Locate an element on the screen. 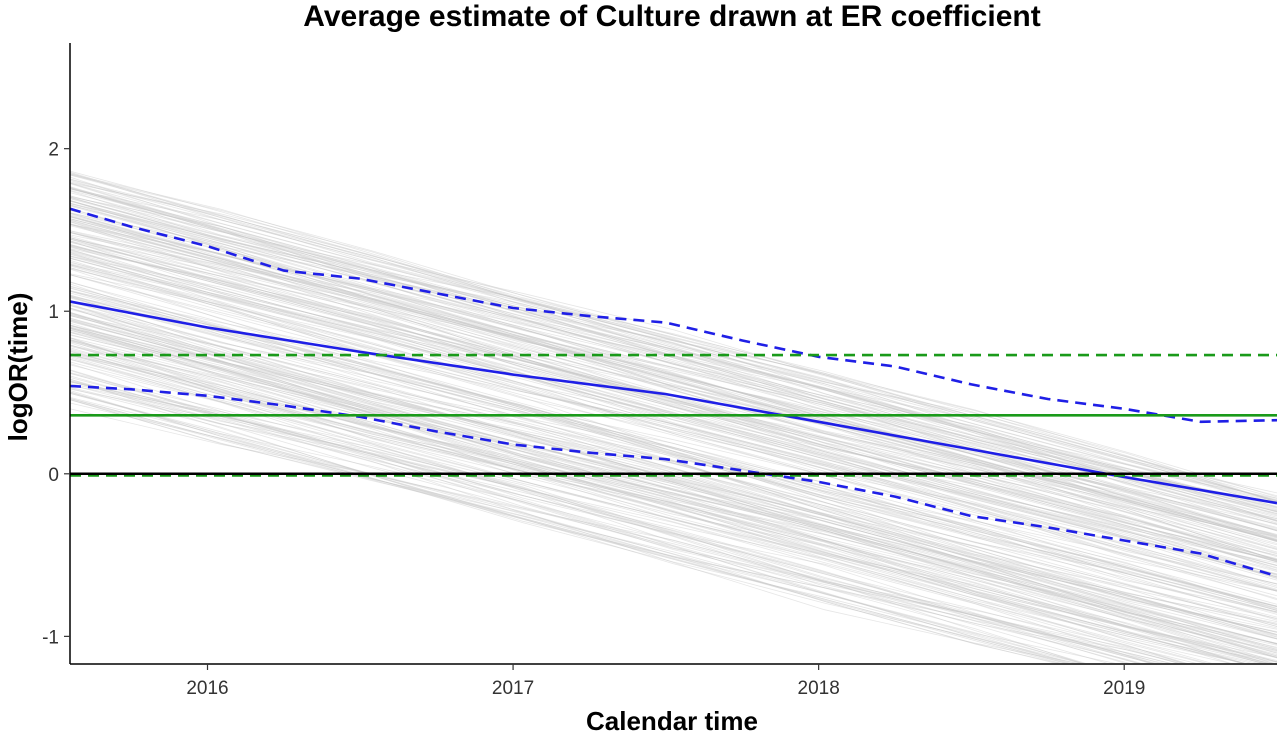  y-tick-label: 0 is located at coordinates (53, 475).